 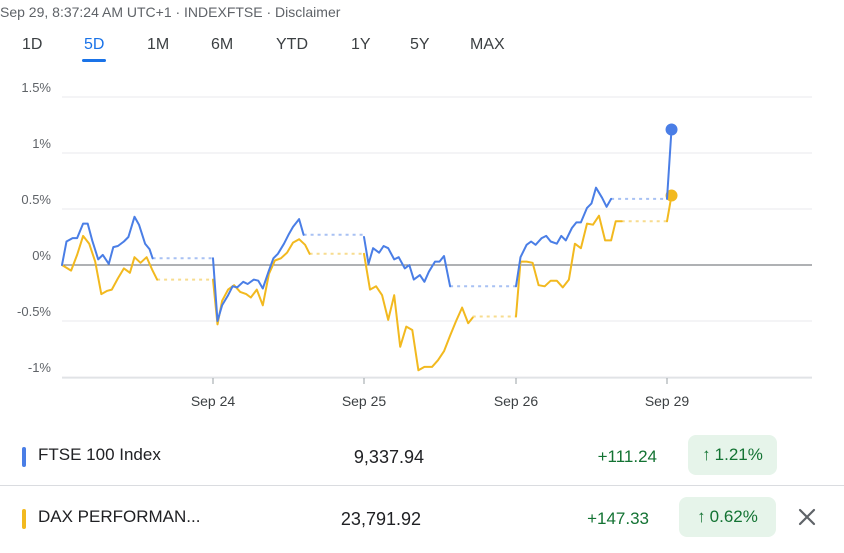 I want to click on ftse-name: FTSE 100 Index, so click(x=99, y=454).